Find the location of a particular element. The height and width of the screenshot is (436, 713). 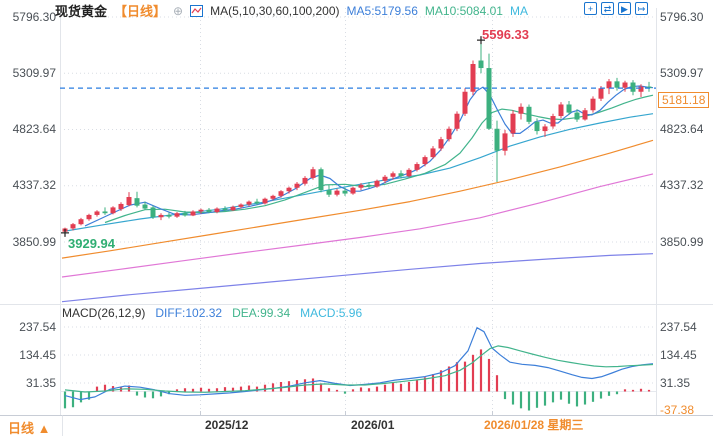

macd-y-label-right: 237.54 is located at coordinates (678, 327).